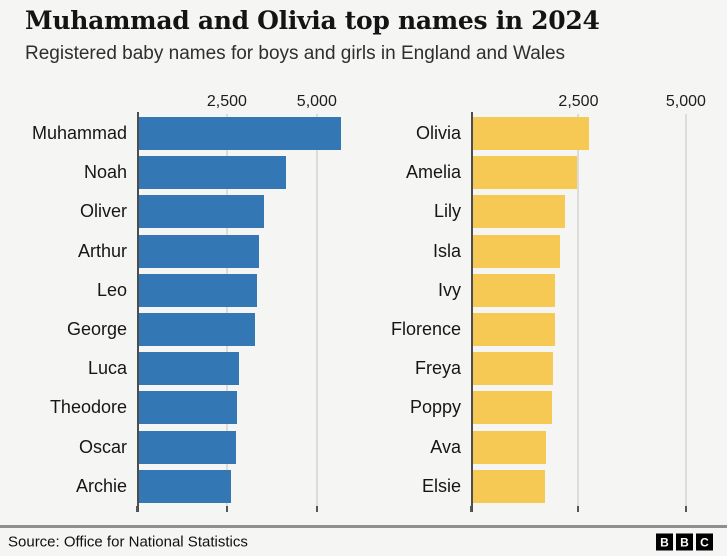 Image resolution: width=727 pixels, height=556 pixels. What do you see at coordinates (433, 172) in the screenshot?
I see `category-label: Amelia` at bounding box center [433, 172].